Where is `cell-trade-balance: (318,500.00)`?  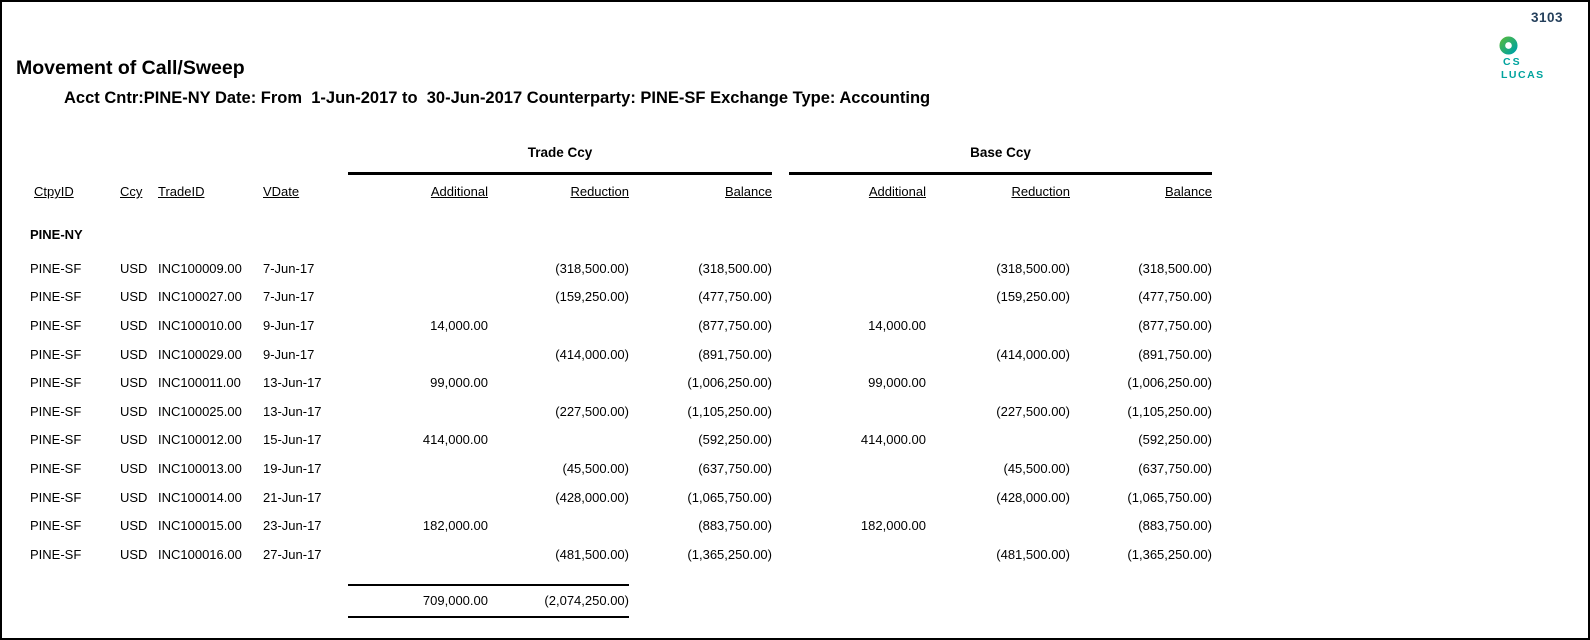 cell-trade-balance: (318,500.00) is located at coordinates (735, 268).